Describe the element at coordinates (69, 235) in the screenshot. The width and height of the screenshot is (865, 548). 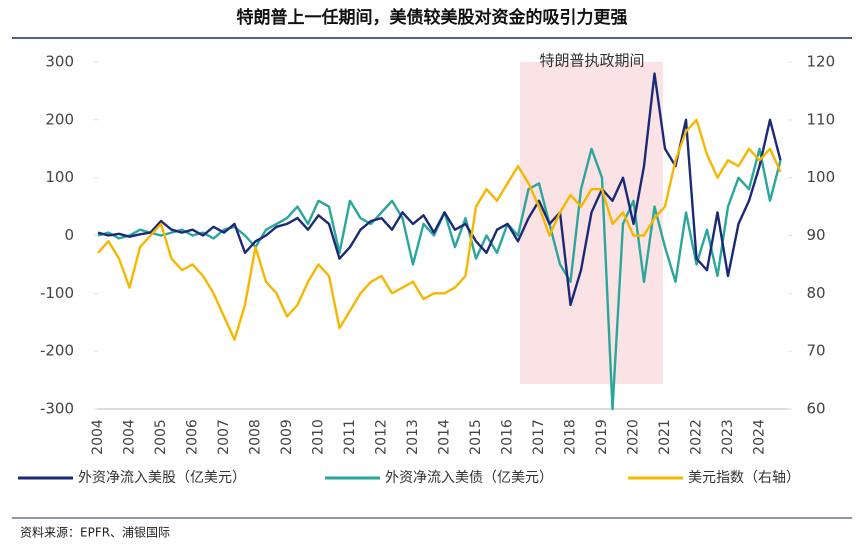
I see `y-tick-label: 0` at that location.